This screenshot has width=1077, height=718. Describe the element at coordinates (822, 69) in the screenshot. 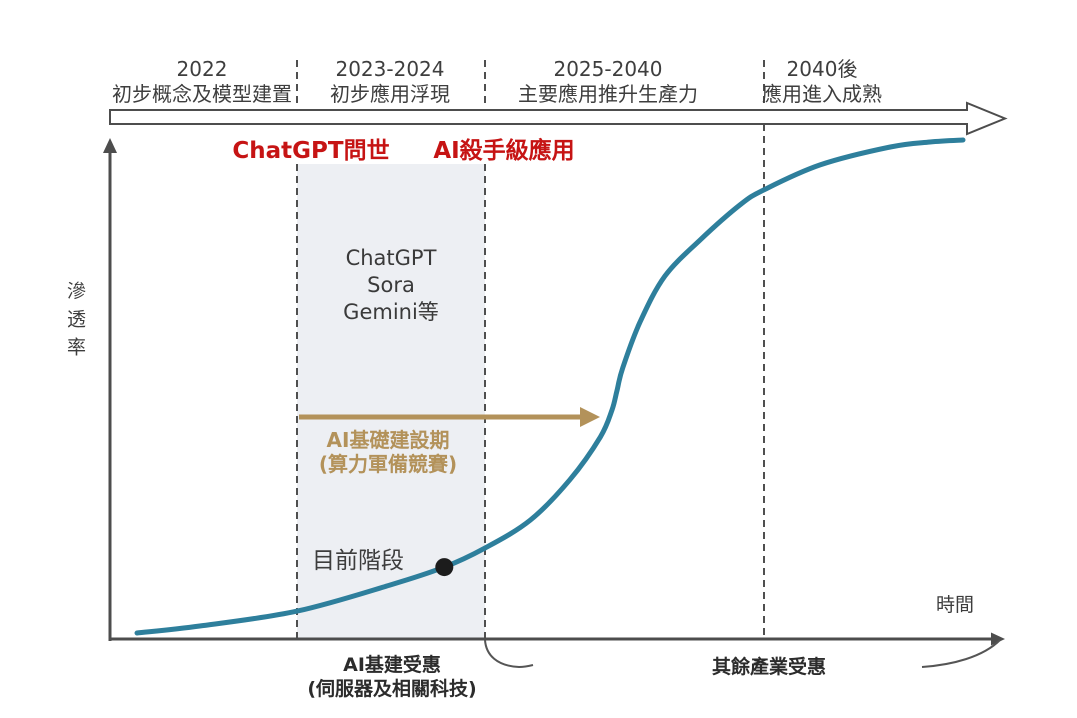

I see `phase-4-period: 2040後` at that location.